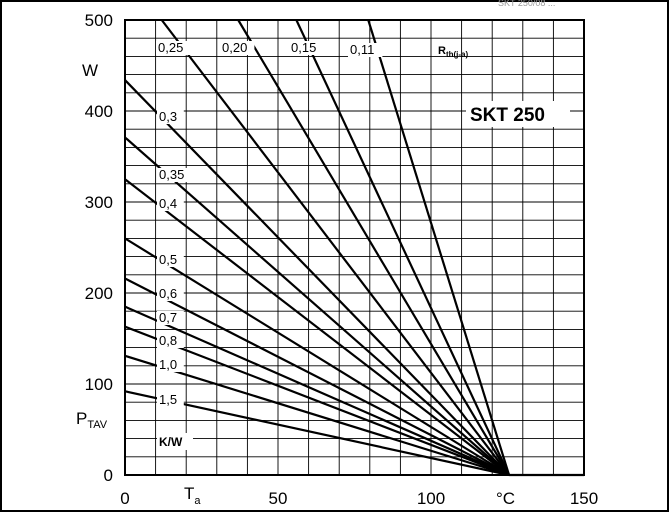 This screenshot has width=669, height=512. I want to click on legend-unit-background, so click(175, 441).